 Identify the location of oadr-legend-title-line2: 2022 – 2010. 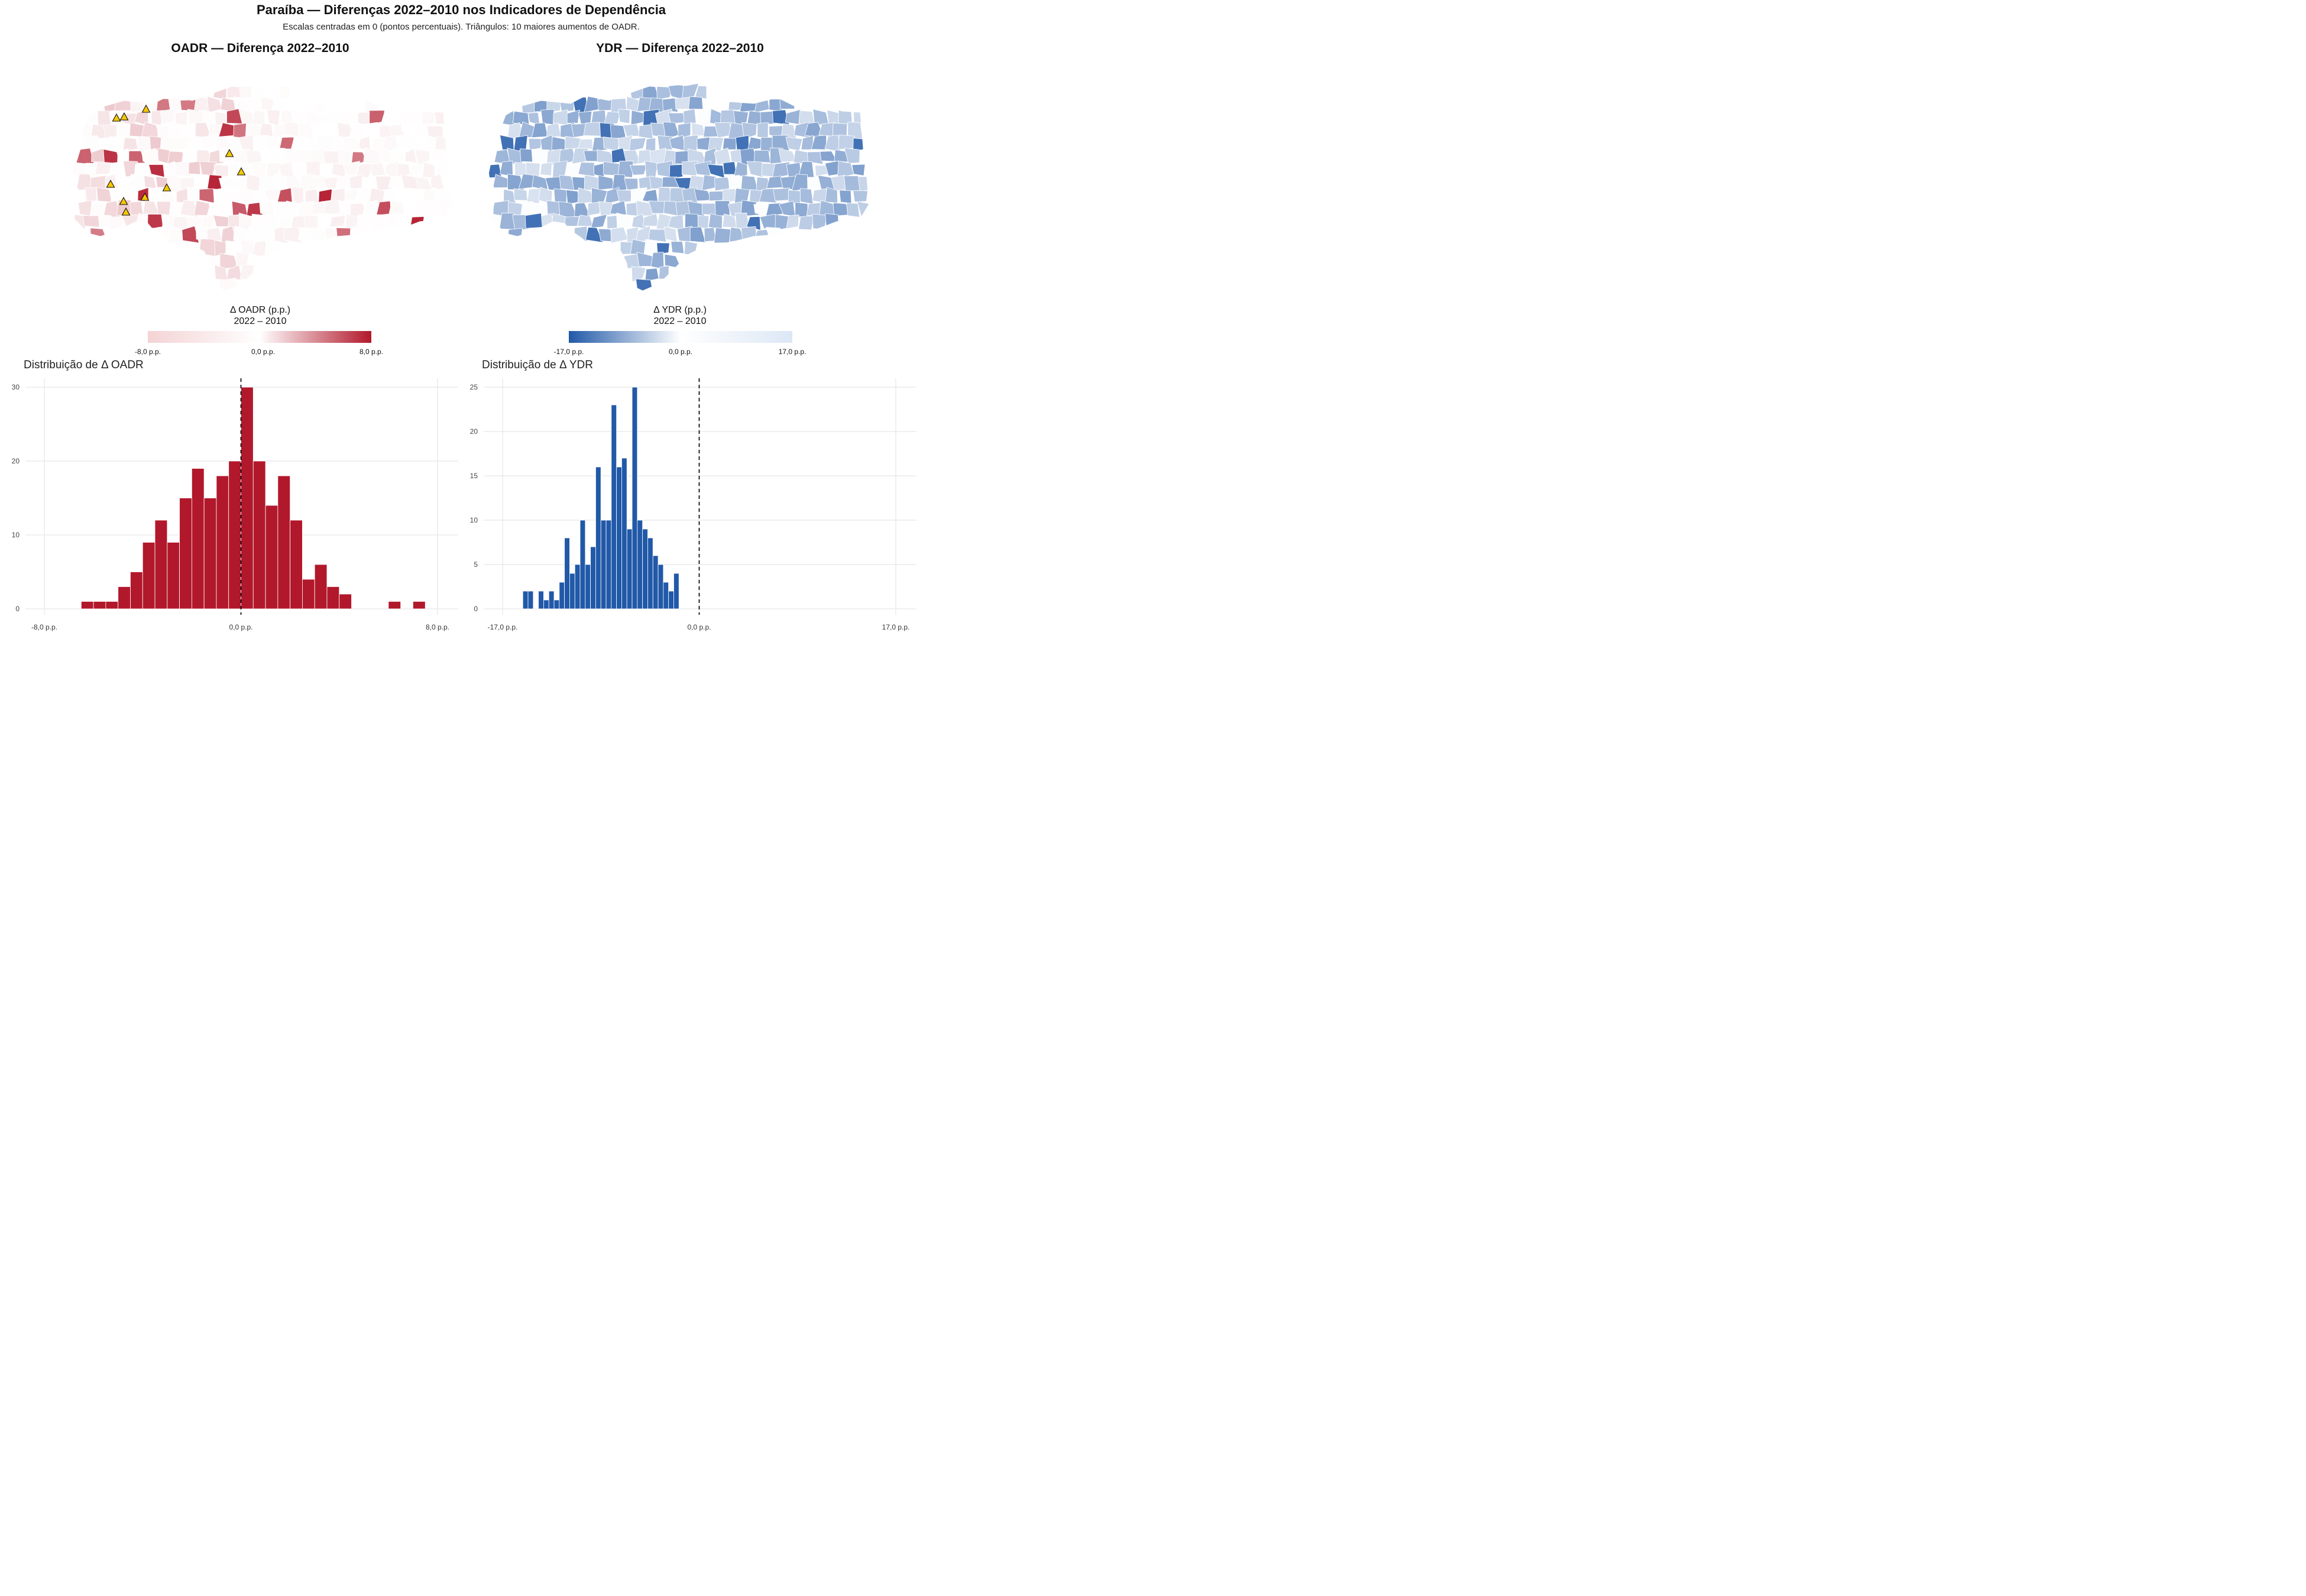
(260, 321).